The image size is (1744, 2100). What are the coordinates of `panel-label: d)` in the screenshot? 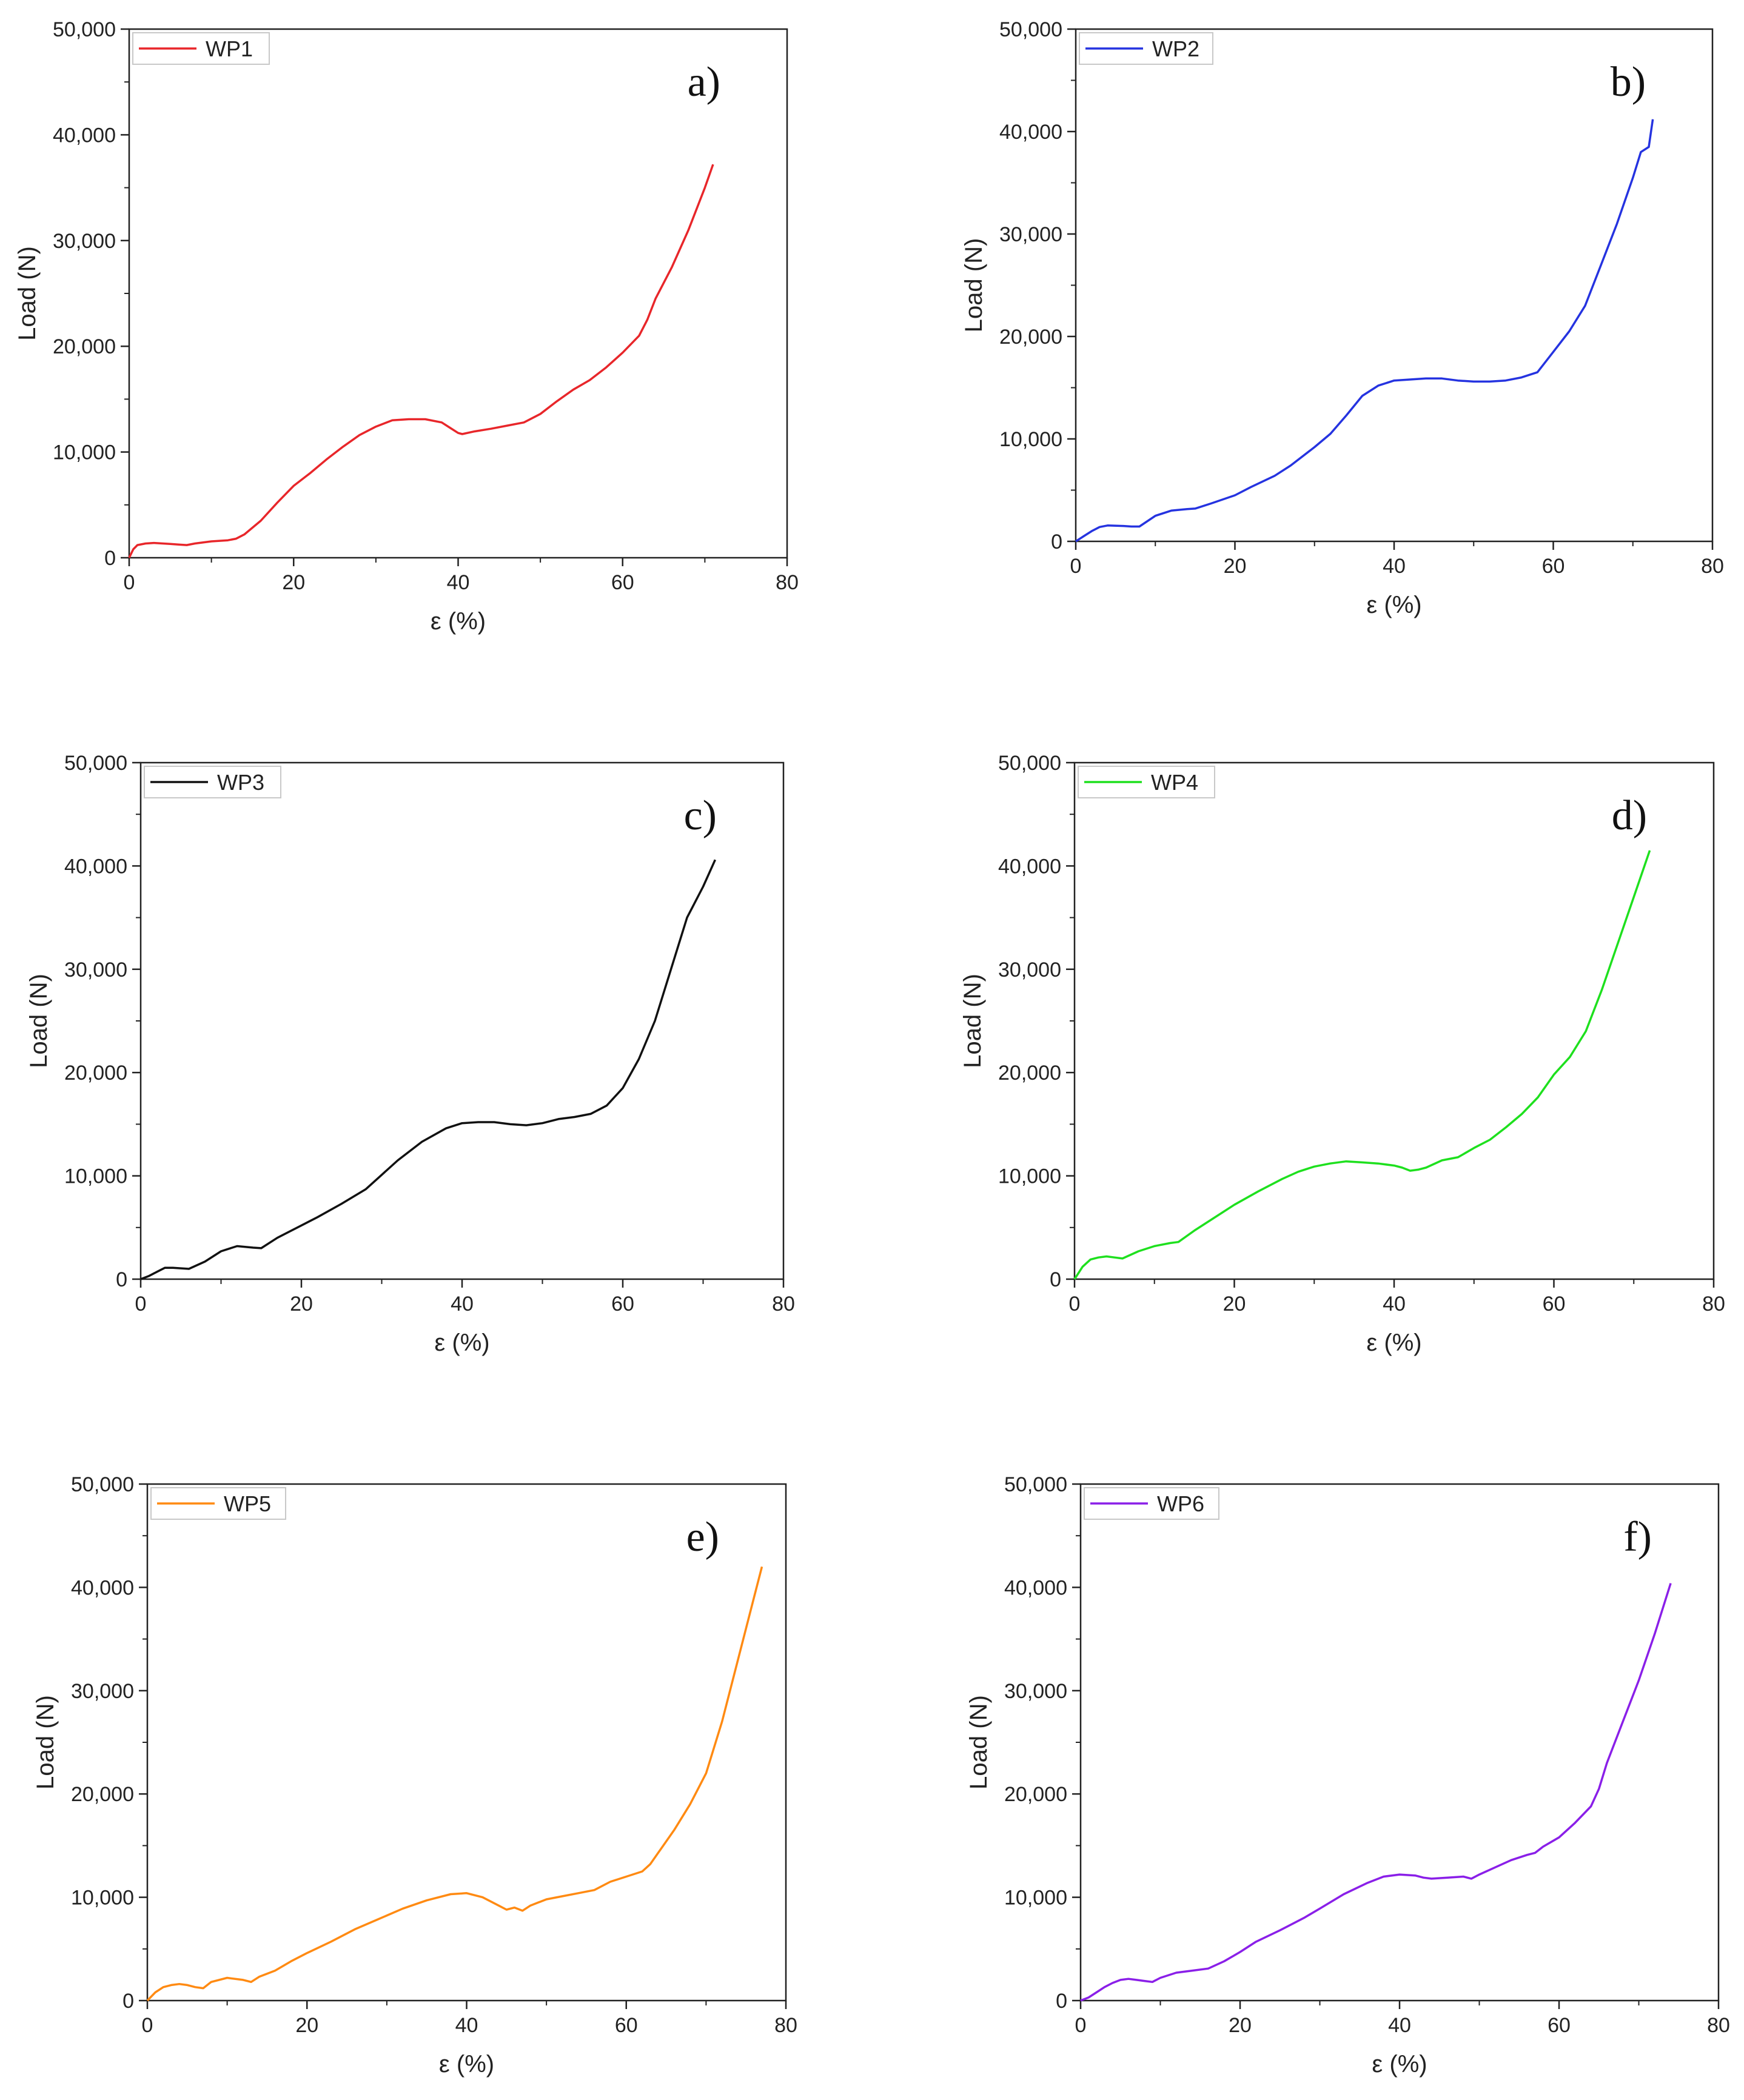 It's located at (1629, 815).